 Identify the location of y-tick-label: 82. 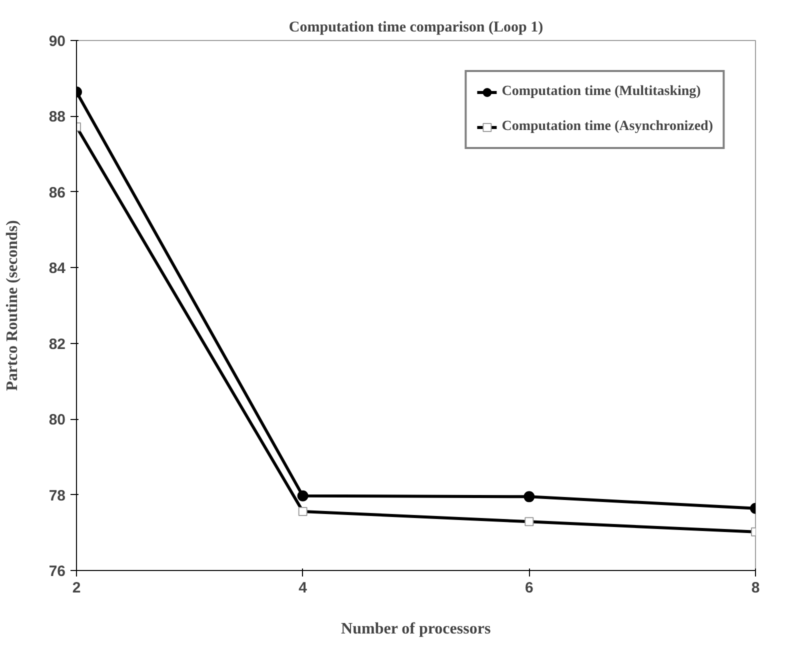
(57, 344).